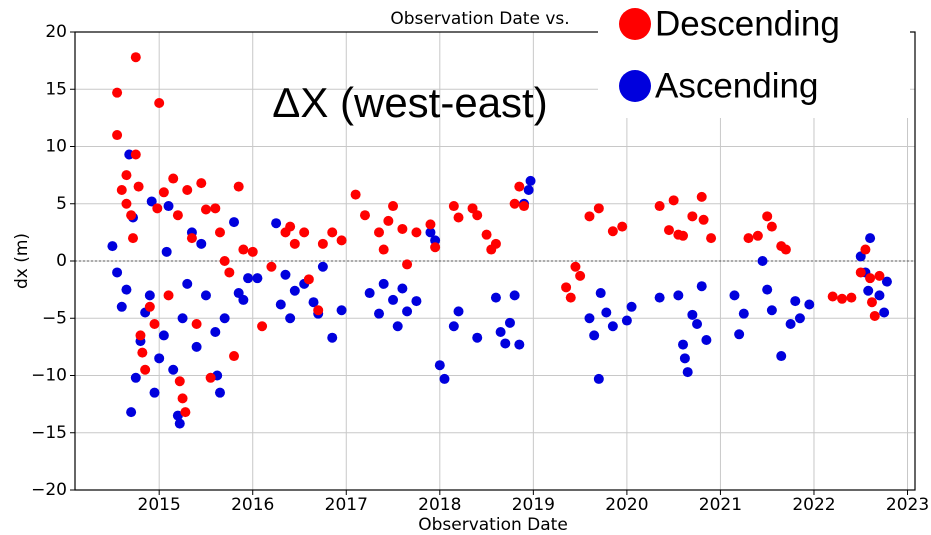  Describe the element at coordinates (493, 525) in the screenshot. I see `x-axis-label: Observation Date` at that location.